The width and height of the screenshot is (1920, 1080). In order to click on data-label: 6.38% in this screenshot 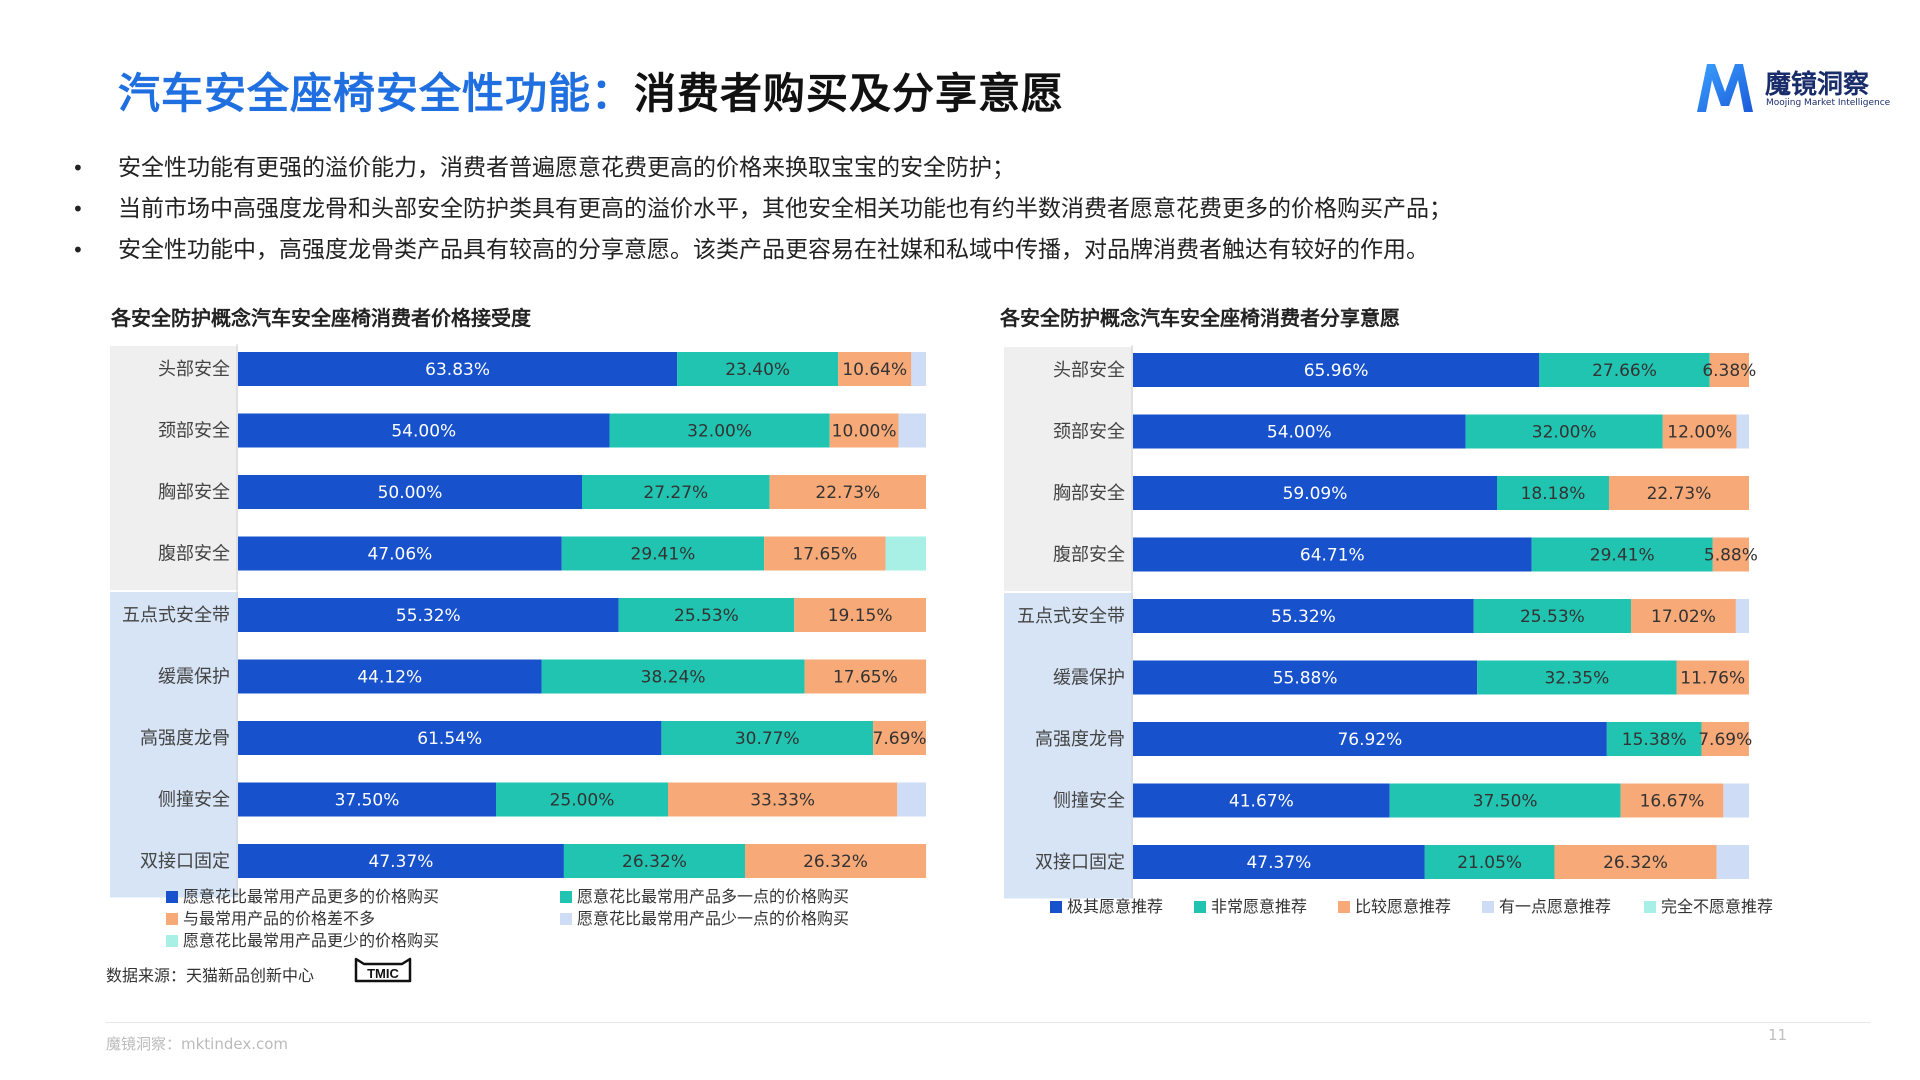, I will do `click(1729, 371)`.